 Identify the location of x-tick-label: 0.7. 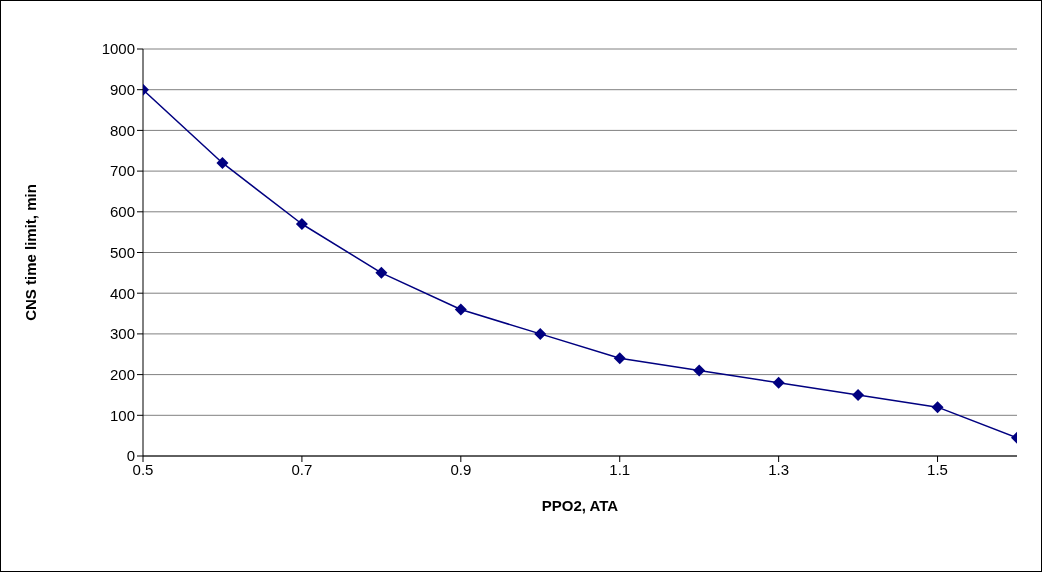
(302, 469).